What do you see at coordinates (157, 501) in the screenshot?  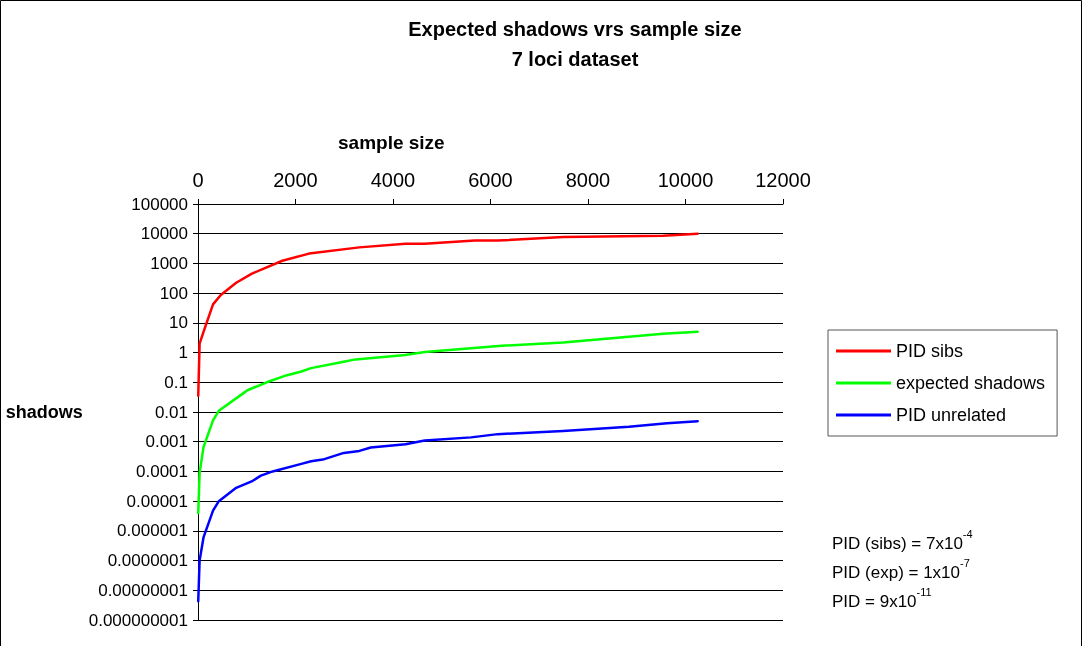 I see `y-tick-label: 0.00001` at bounding box center [157, 501].